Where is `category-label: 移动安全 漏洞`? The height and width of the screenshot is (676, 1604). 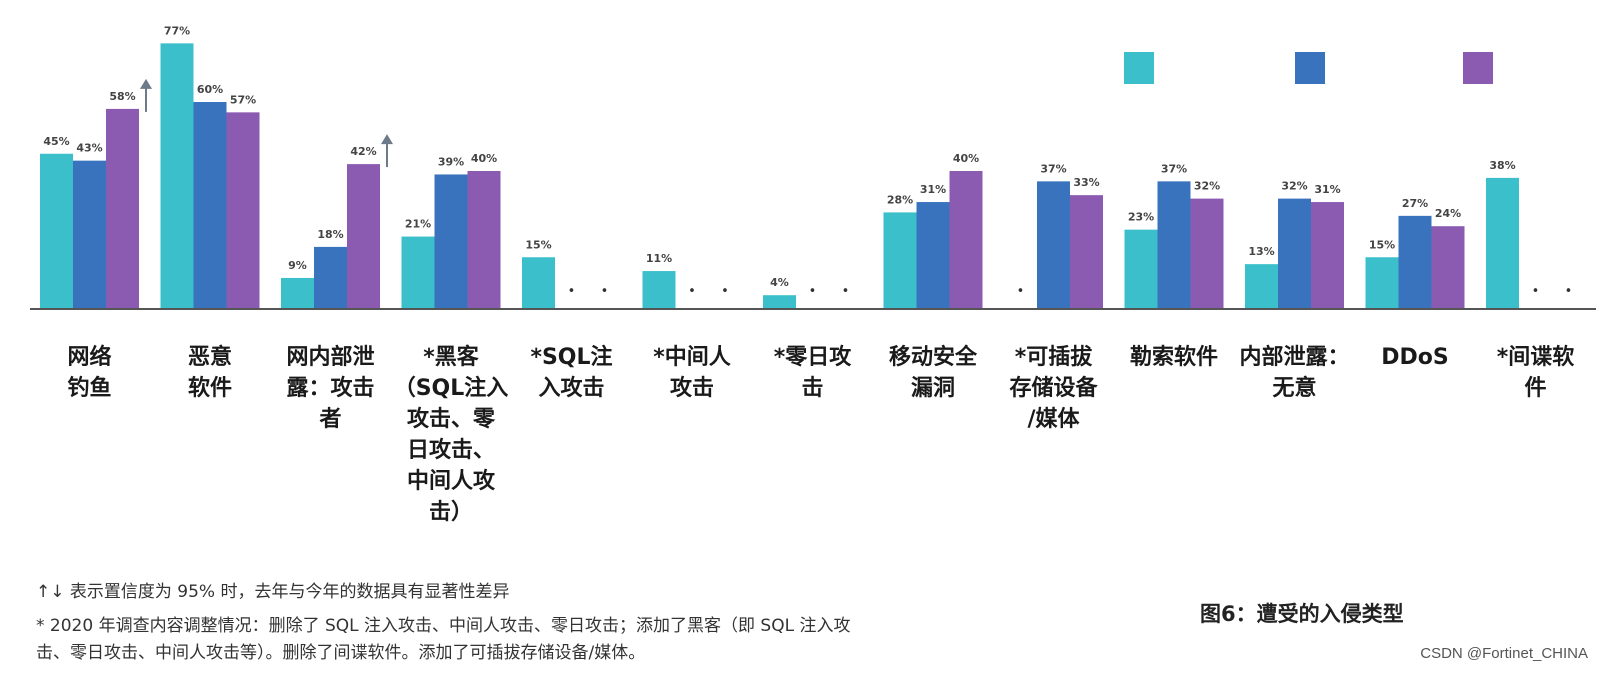
category-label: 移动安全 漏洞 is located at coordinates (932, 373).